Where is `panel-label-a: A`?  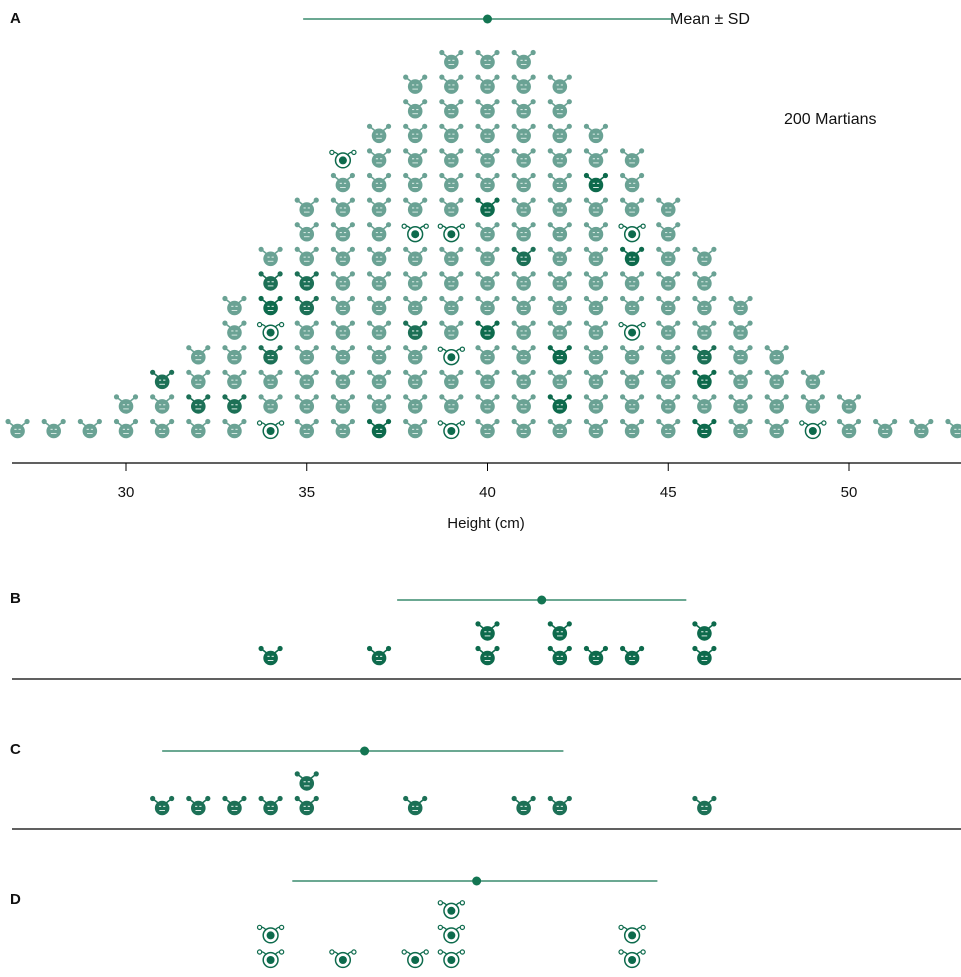
panel-label-a: A is located at coordinates (15, 18).